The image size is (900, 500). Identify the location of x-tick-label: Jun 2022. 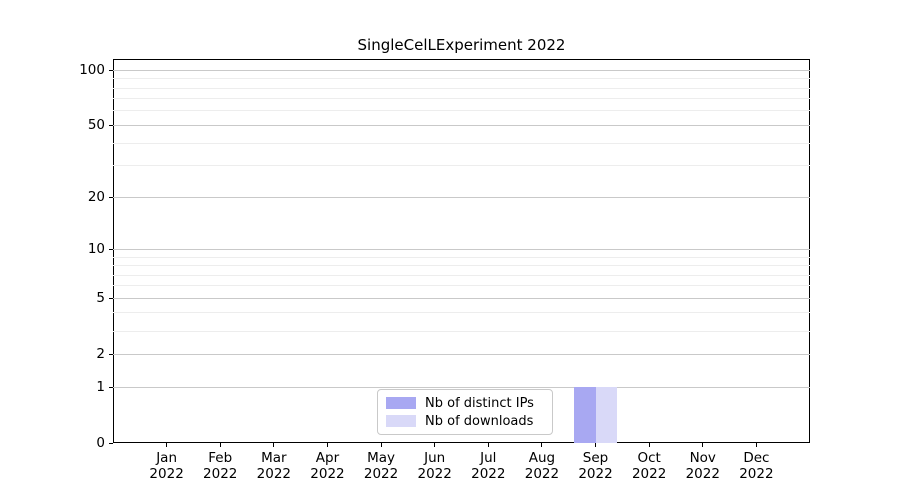
(434, 466).